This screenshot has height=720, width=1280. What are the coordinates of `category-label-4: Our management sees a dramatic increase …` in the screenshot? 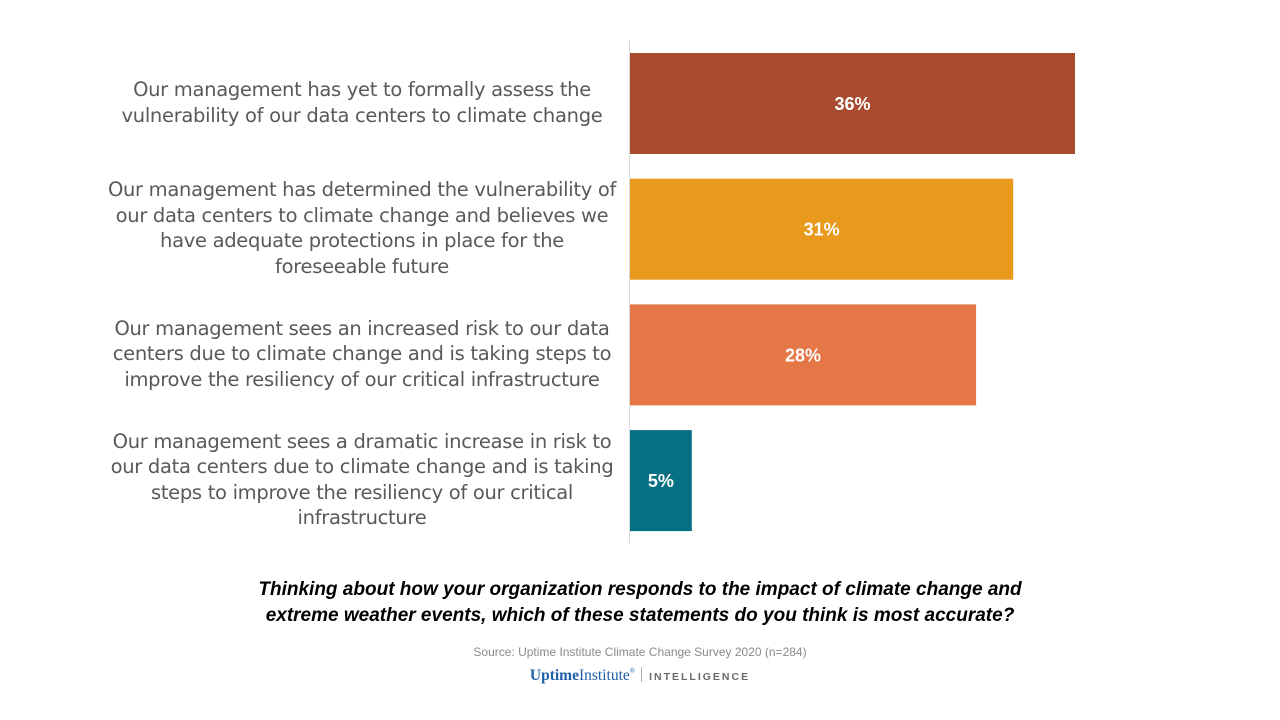 It's located at (362, 480).